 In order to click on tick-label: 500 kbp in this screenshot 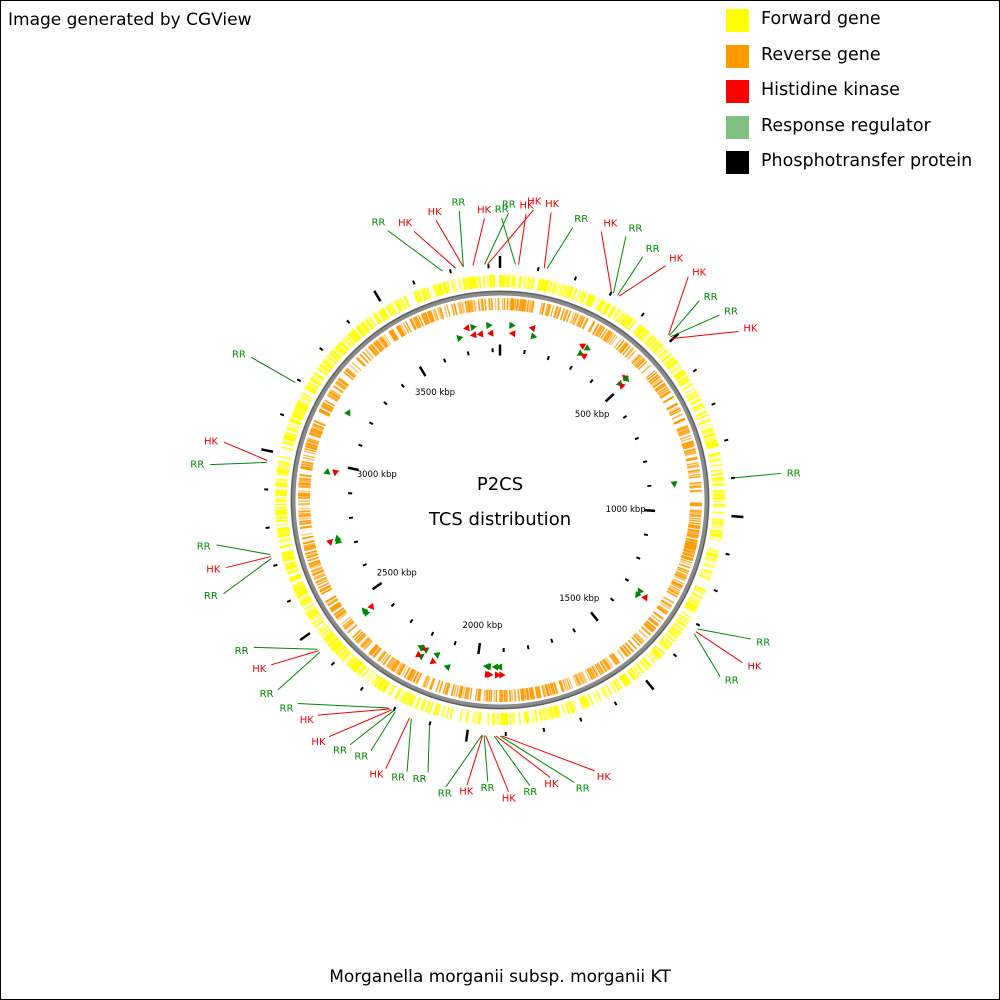, I will do `click(592, 415)`.